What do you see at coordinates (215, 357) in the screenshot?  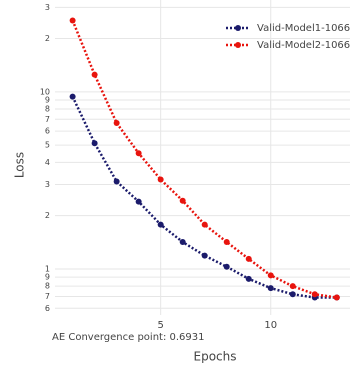 I see `x-axis-label: Epochs` at bounding box center [215, 357].